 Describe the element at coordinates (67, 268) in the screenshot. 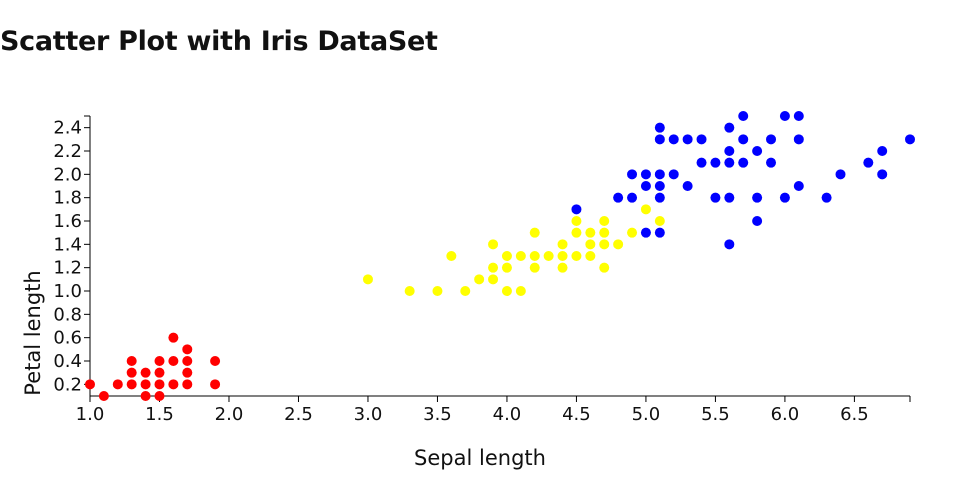

I see `y-tick-label: 1.2` at that location.